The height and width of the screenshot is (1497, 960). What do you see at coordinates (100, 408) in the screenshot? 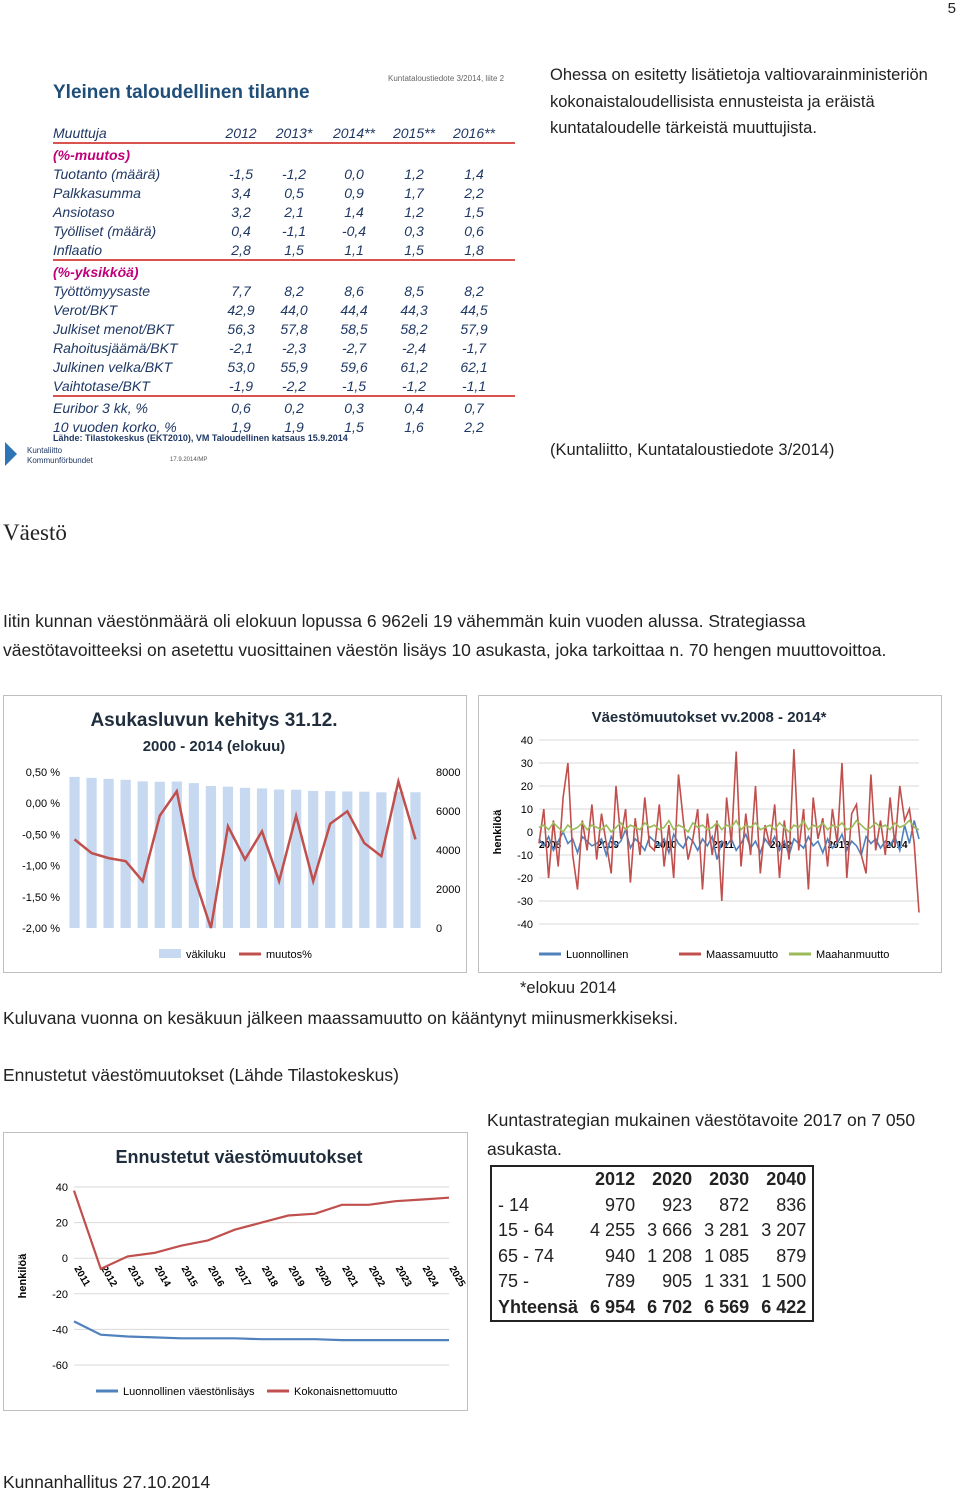
I see `row-label: Euribor 3 kk, %` at bounding box center [100, 408].